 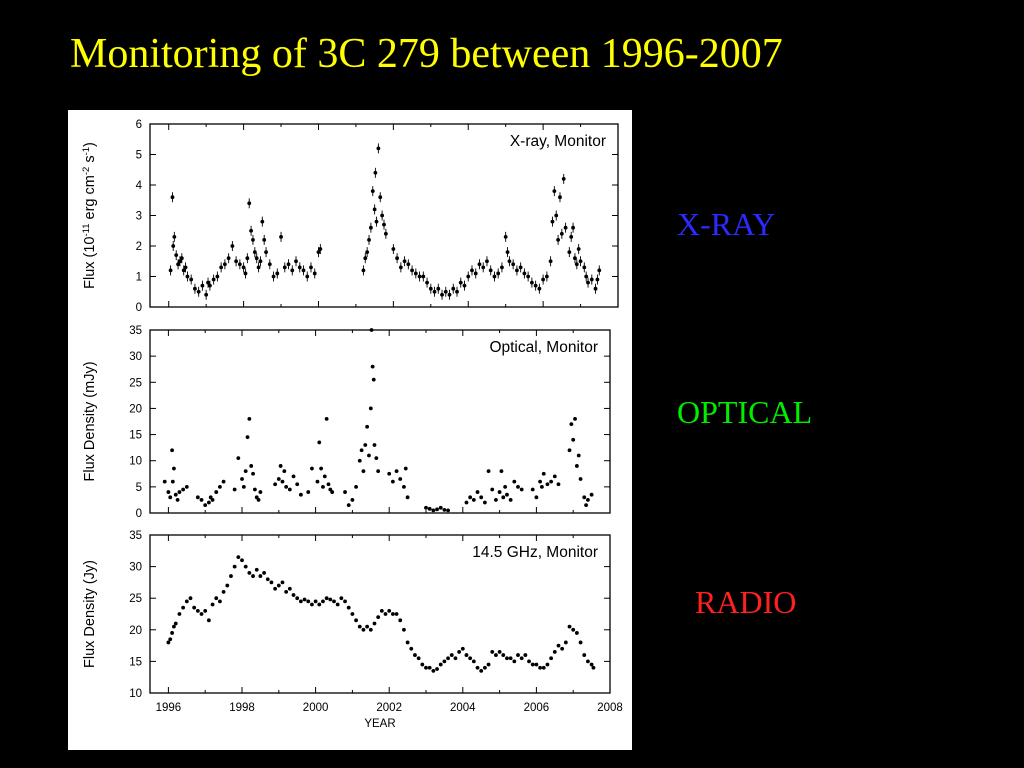 What do you see at coordinates (139, 247) in the screenshot?
I see `y-tick-label: 2` at bounding box center [139, 247].